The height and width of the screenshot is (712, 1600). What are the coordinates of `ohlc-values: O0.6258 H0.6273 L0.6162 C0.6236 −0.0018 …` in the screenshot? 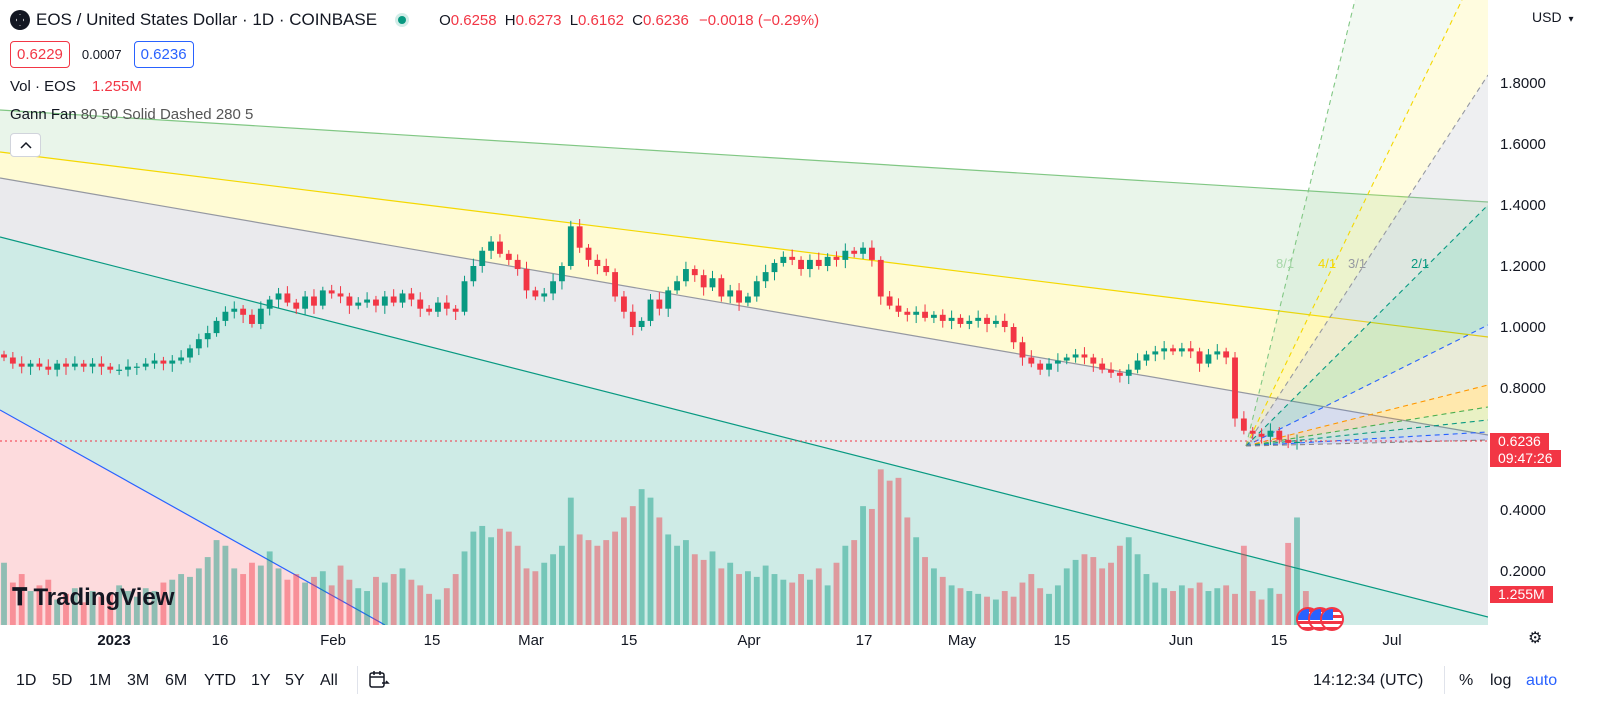 It's located at (627, 20).